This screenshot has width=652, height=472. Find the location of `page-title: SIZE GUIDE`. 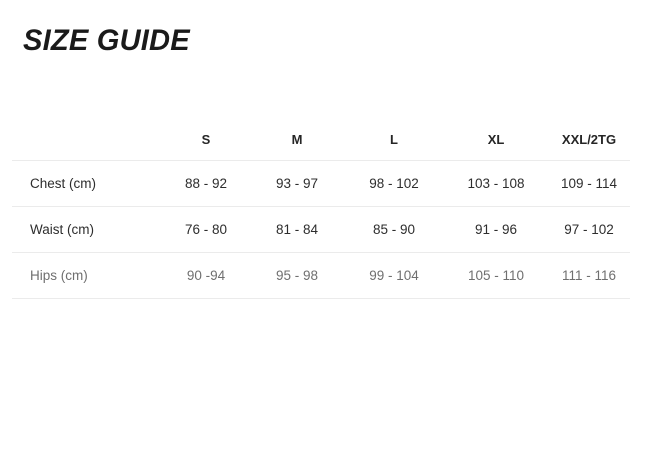

page-title: SIZE GUIDE is located at coordinates (106, 40).